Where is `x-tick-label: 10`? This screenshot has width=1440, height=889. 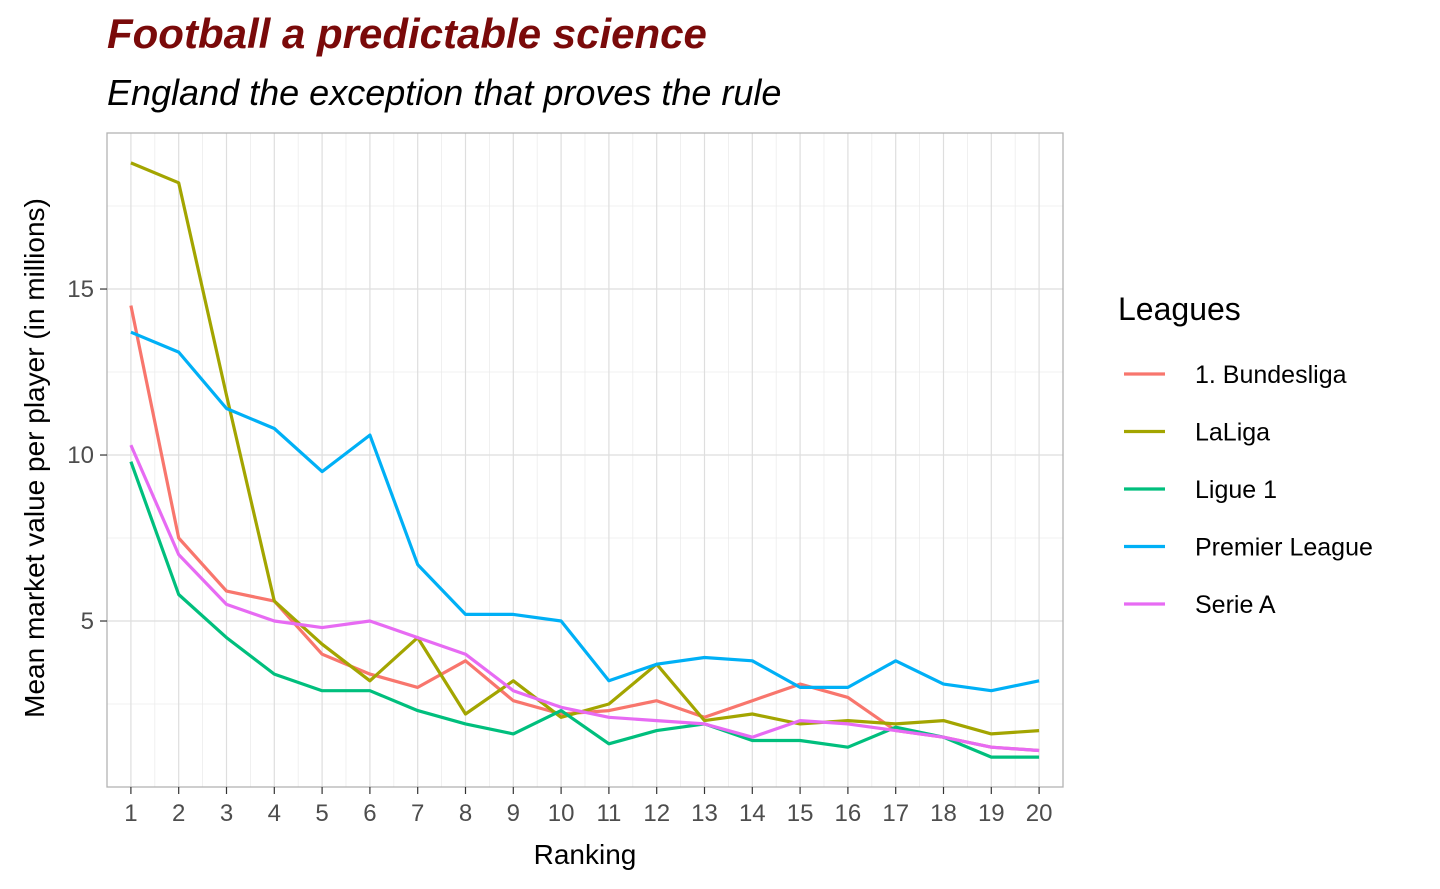
x-tick-label: 10 is located at coordinates (561, 813).